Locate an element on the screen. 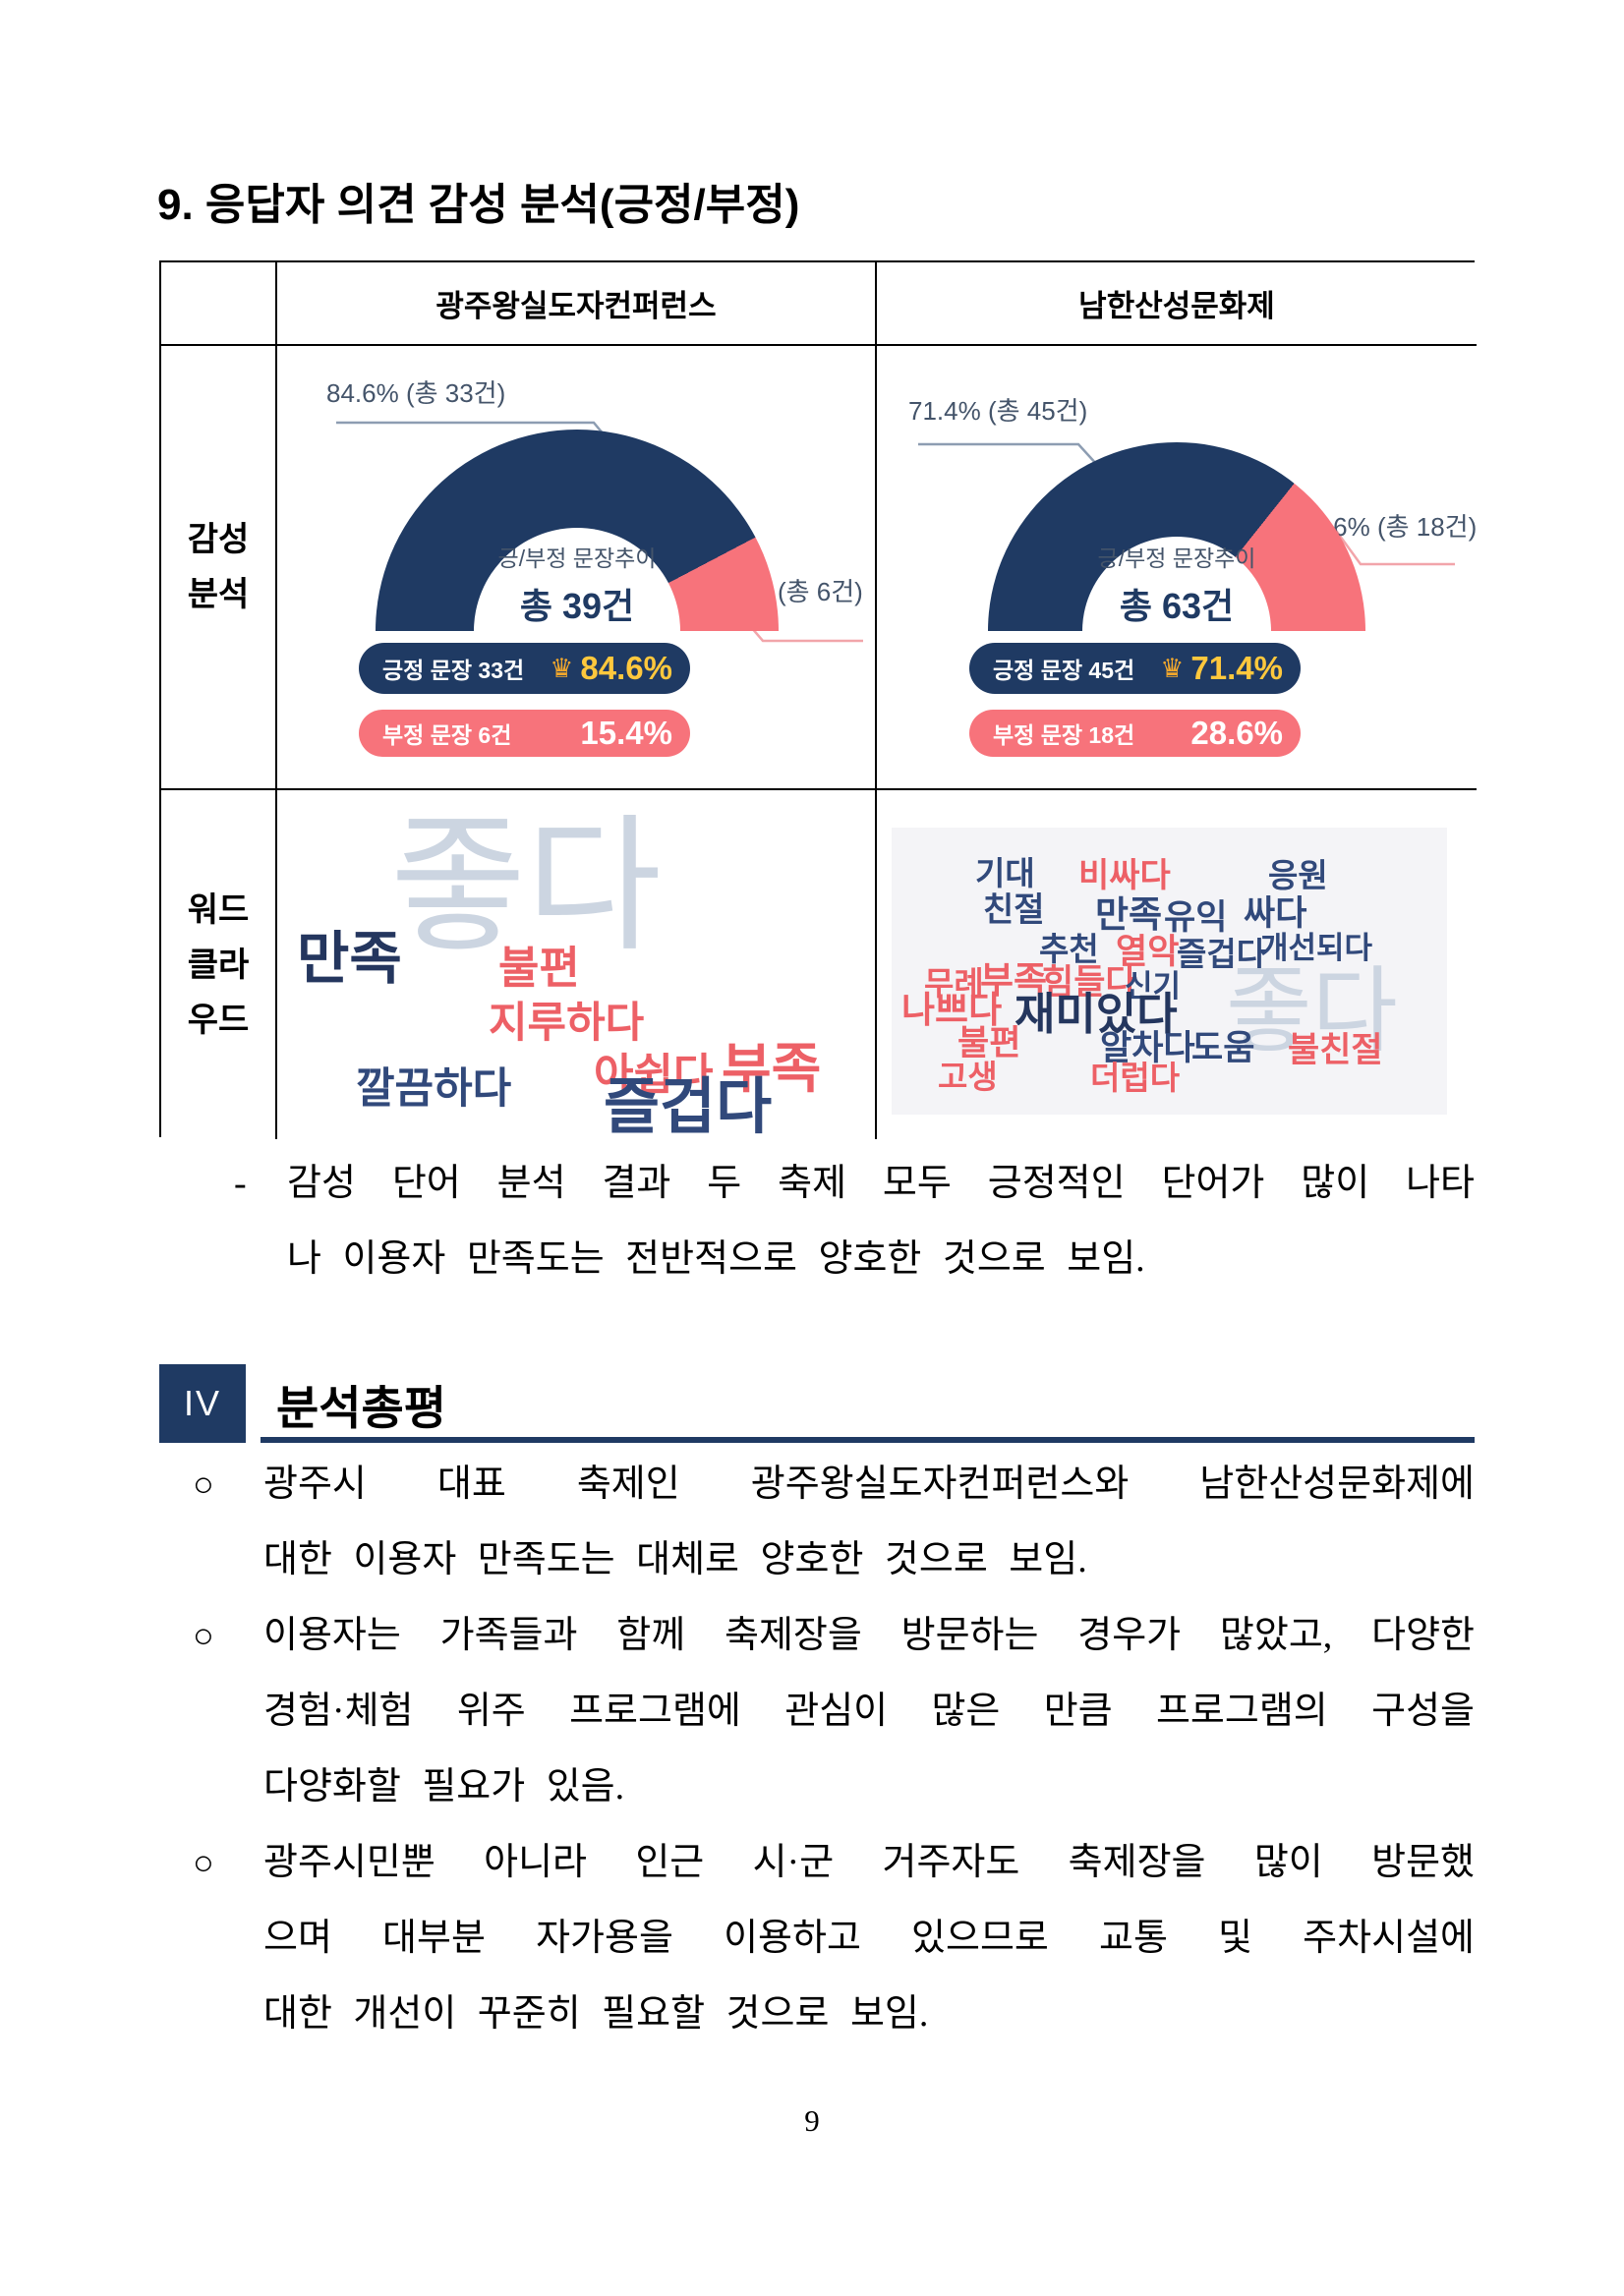 This screenshot has height=2296, width=1624. text-line: 나 이용자 만족도는 전반적으로 양호한 것으로 보임. is located at coordinates (716, 1259).